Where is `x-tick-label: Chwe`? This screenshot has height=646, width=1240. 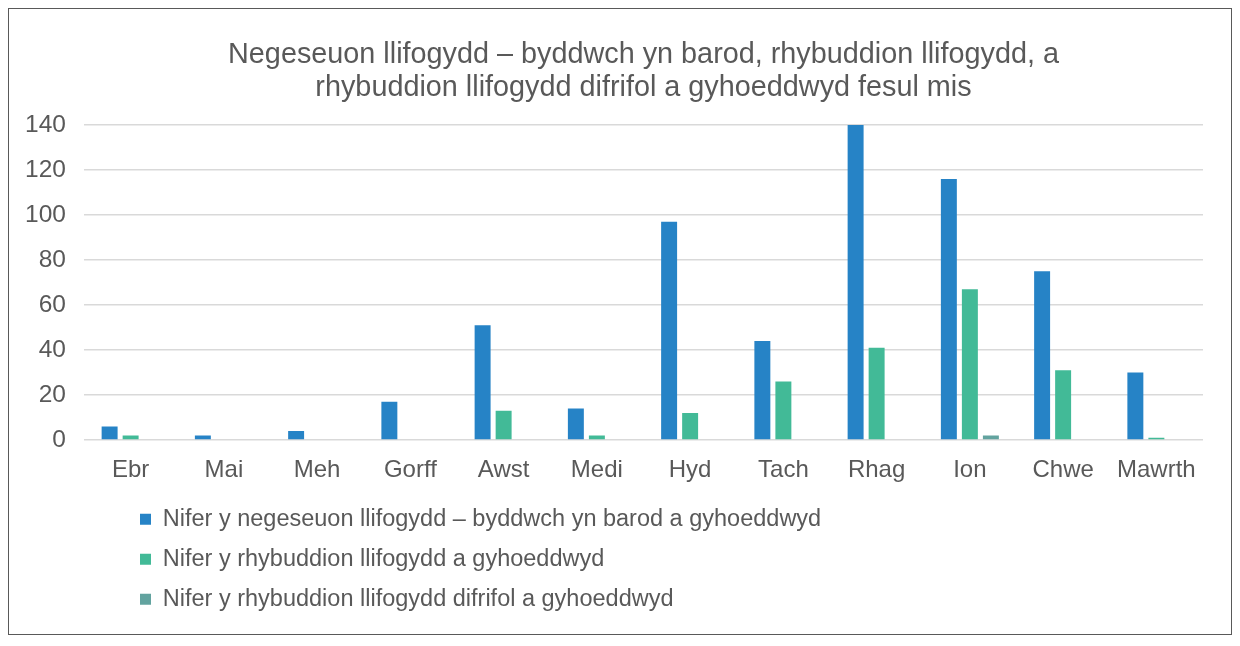
x-tick-label: Chwe is located at coordinates (1063, 469).